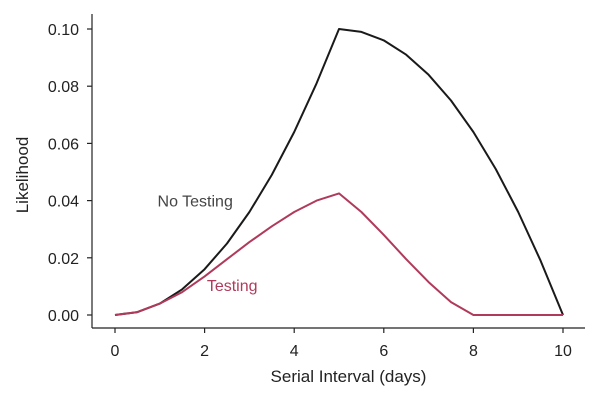 This screenshot has width=600, height=400. What do you see at coordinates (208, 244) in the screenshot?
I see `annotations: No Testing Testing` at bounding box center [208, 244].